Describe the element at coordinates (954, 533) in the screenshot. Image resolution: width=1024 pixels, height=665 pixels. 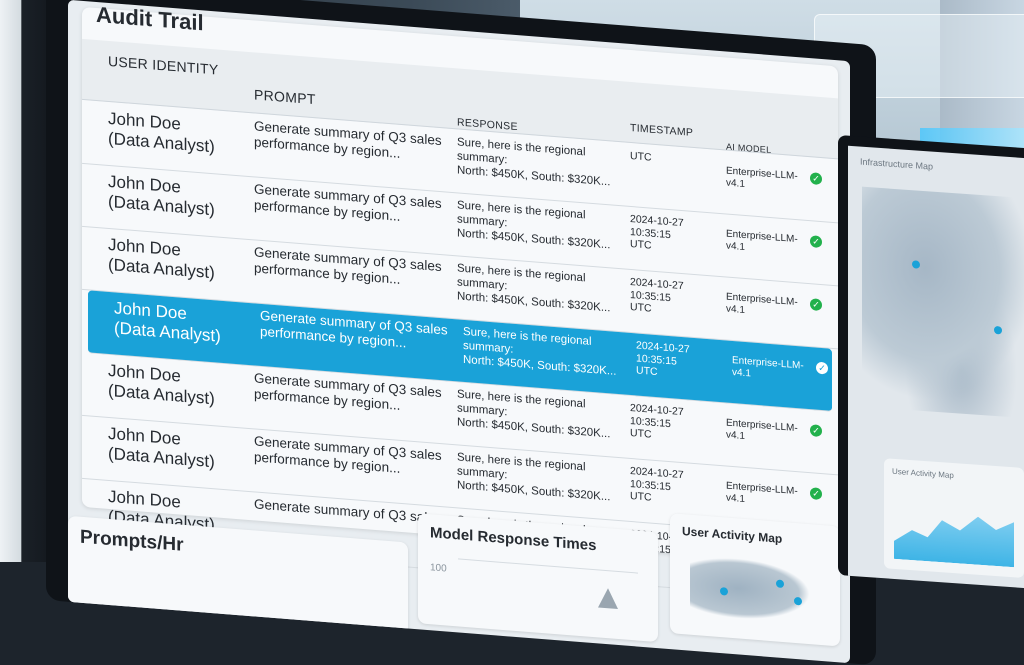
I see `activity-area-chart` at that location.